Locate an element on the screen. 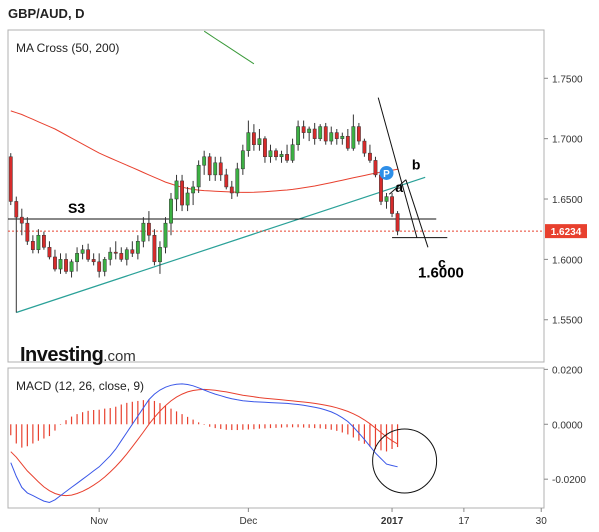 This screenshot has width=599, height=532. price-y-tick-label: 1.7000 is located at coordinates (567, 140).